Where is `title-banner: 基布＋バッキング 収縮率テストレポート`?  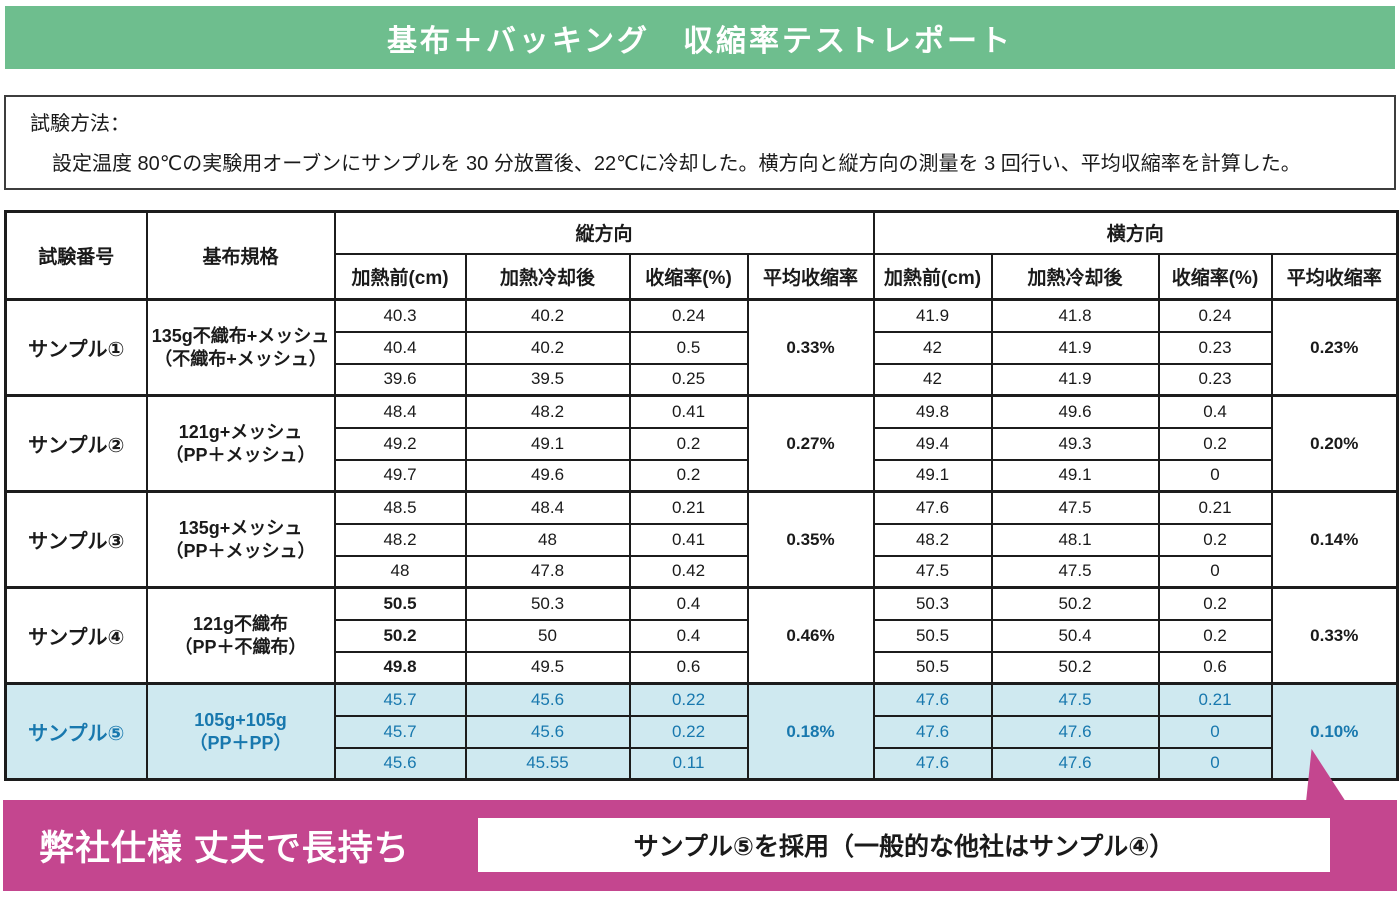
title-banner: 基布＋バッキング 収縮率テストレポート is located at coordinates (700, 37).